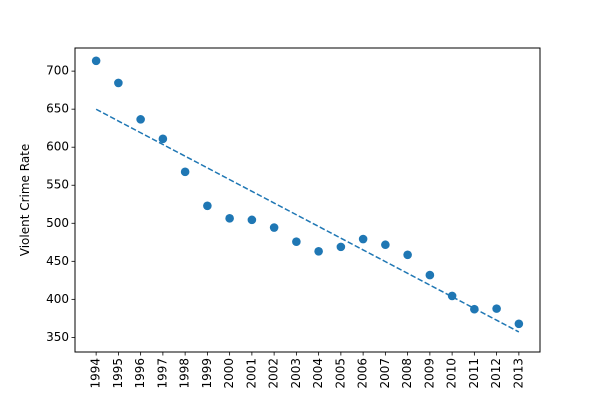 Image resolution: width=600 pixels, height=400 pixels. What do you see at coordinates (251, 373) in the screenshot?
I see `x-tick-label: 2001` at bounding box center [251, 373].